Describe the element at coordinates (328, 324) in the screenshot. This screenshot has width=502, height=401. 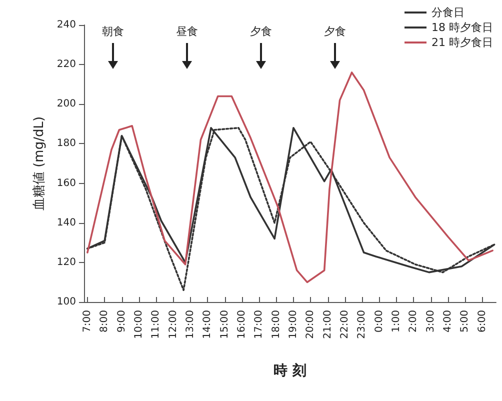
I see `x-tick-label: 21:00` at that location.